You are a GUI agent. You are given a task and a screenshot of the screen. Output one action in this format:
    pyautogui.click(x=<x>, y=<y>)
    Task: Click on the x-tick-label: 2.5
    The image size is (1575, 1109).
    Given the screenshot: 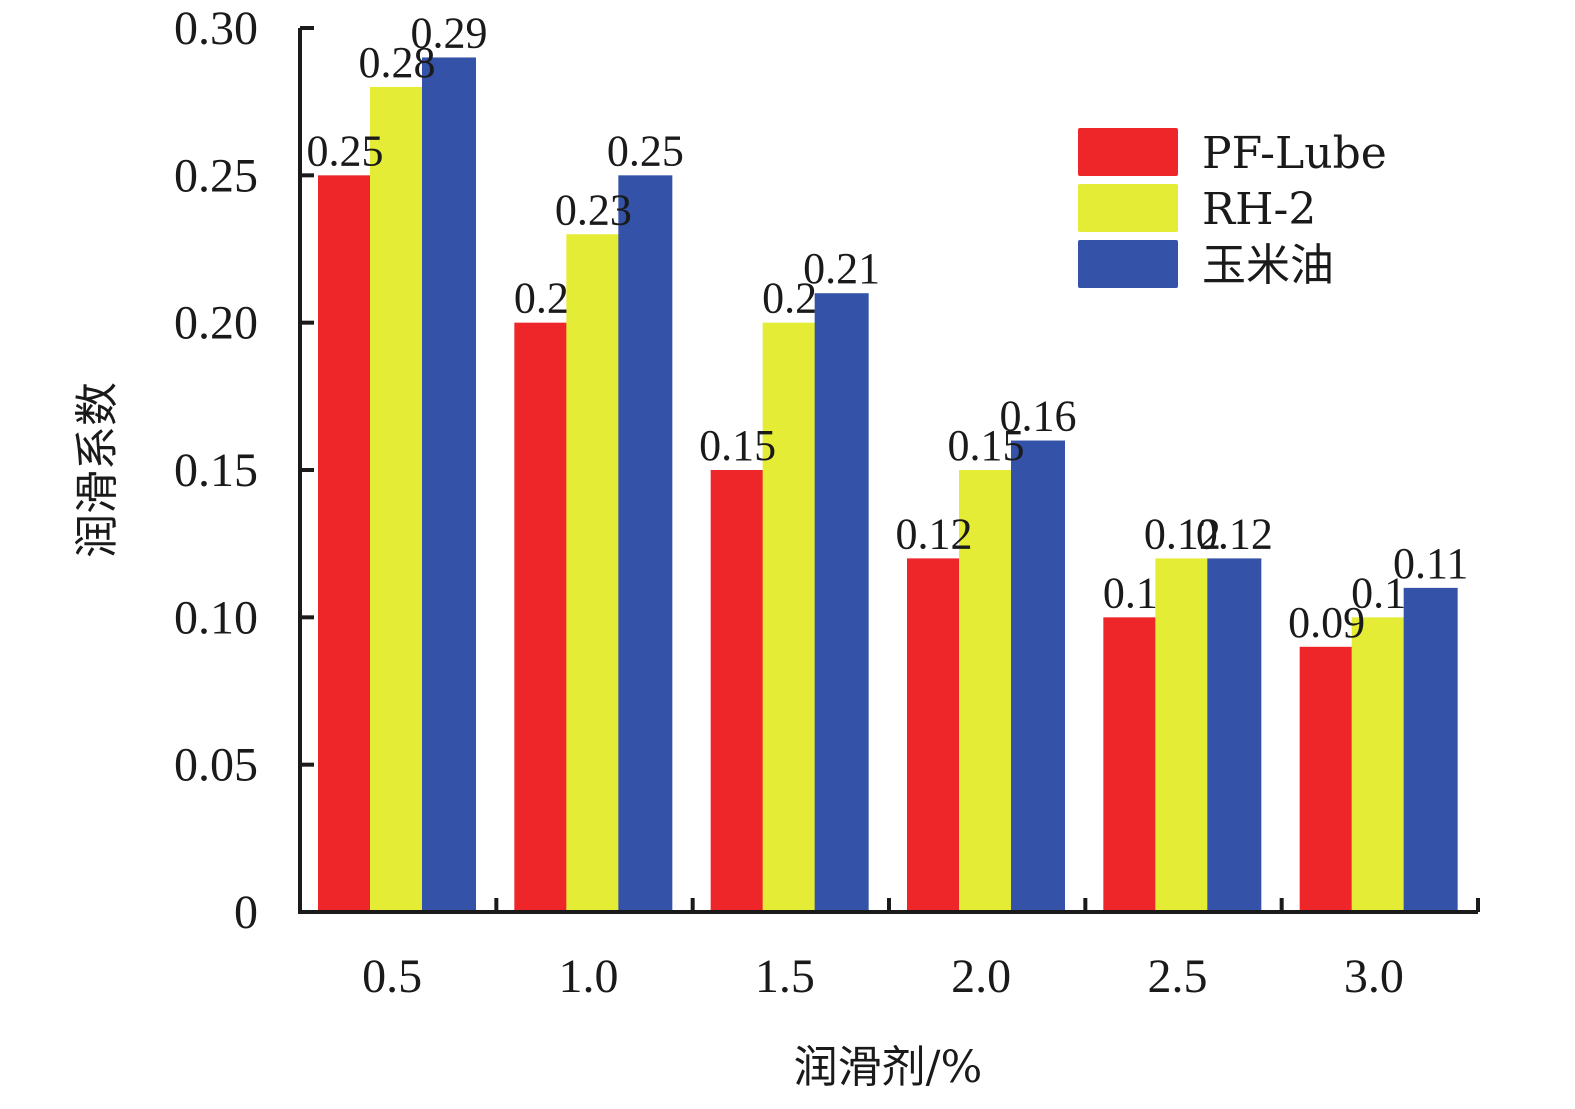 What is the action you would take?
    pyautogui.click(x=1178, y=976)
    